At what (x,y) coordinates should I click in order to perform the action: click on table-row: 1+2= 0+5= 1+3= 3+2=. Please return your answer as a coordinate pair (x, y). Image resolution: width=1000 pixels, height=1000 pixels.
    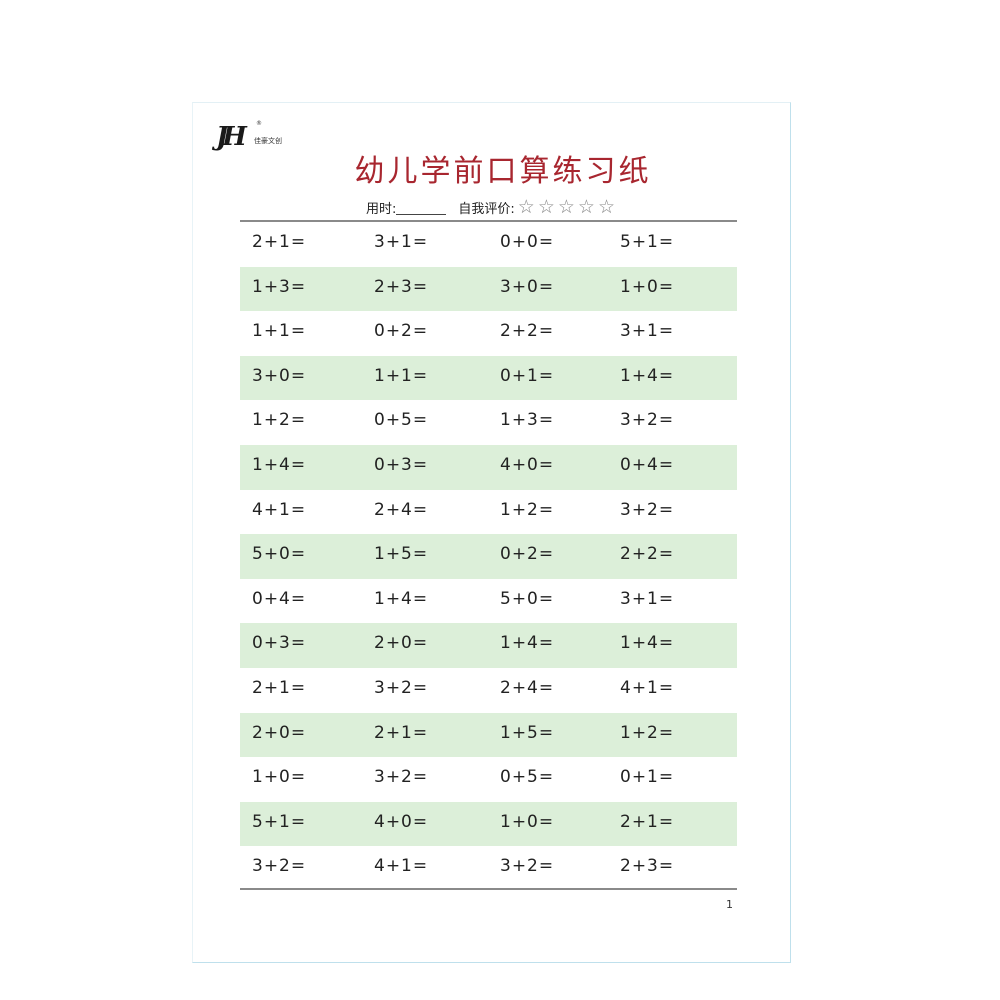
    Looking at the image, I should click on (488, 422).